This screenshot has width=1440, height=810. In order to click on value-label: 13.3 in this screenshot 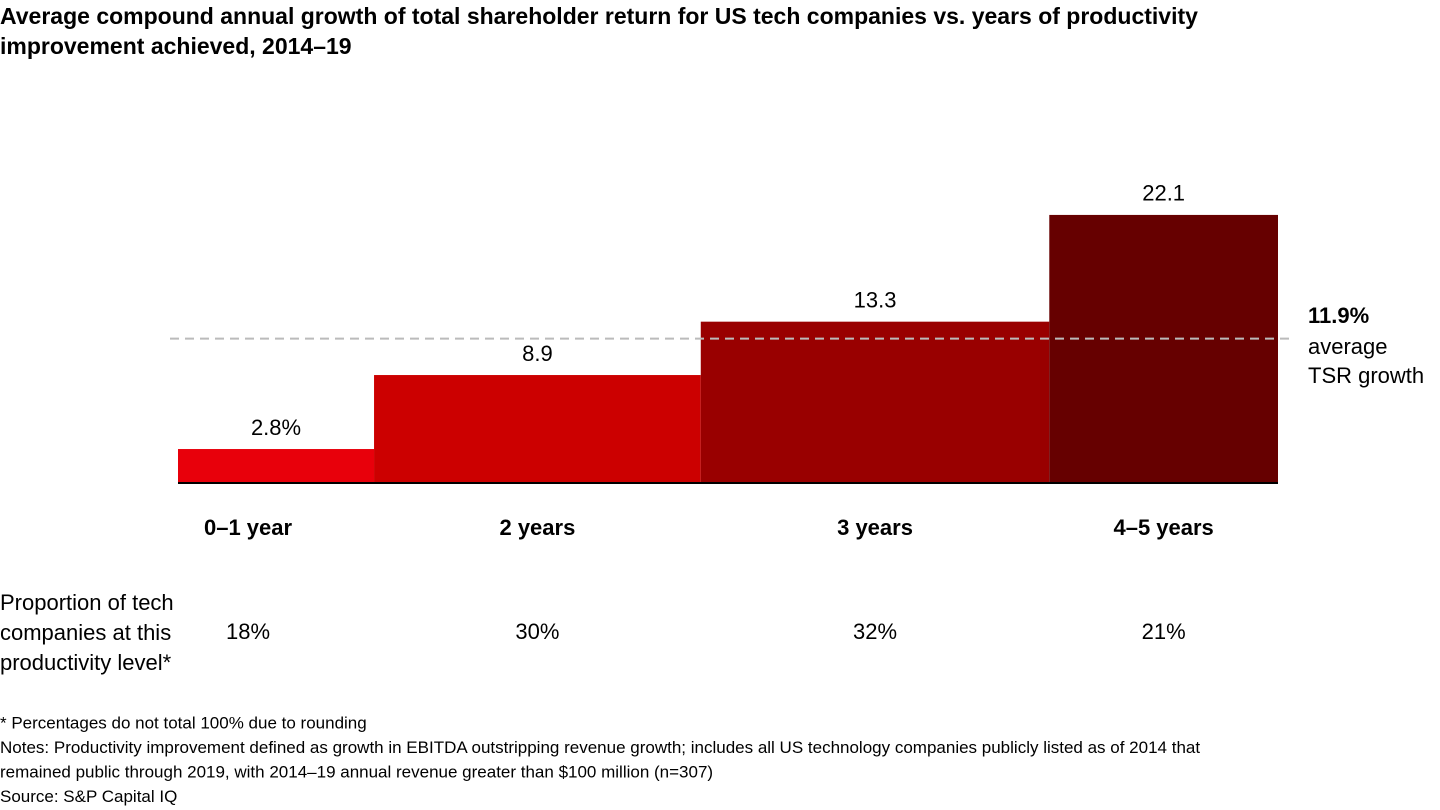, I will do `click(875, 299)`.